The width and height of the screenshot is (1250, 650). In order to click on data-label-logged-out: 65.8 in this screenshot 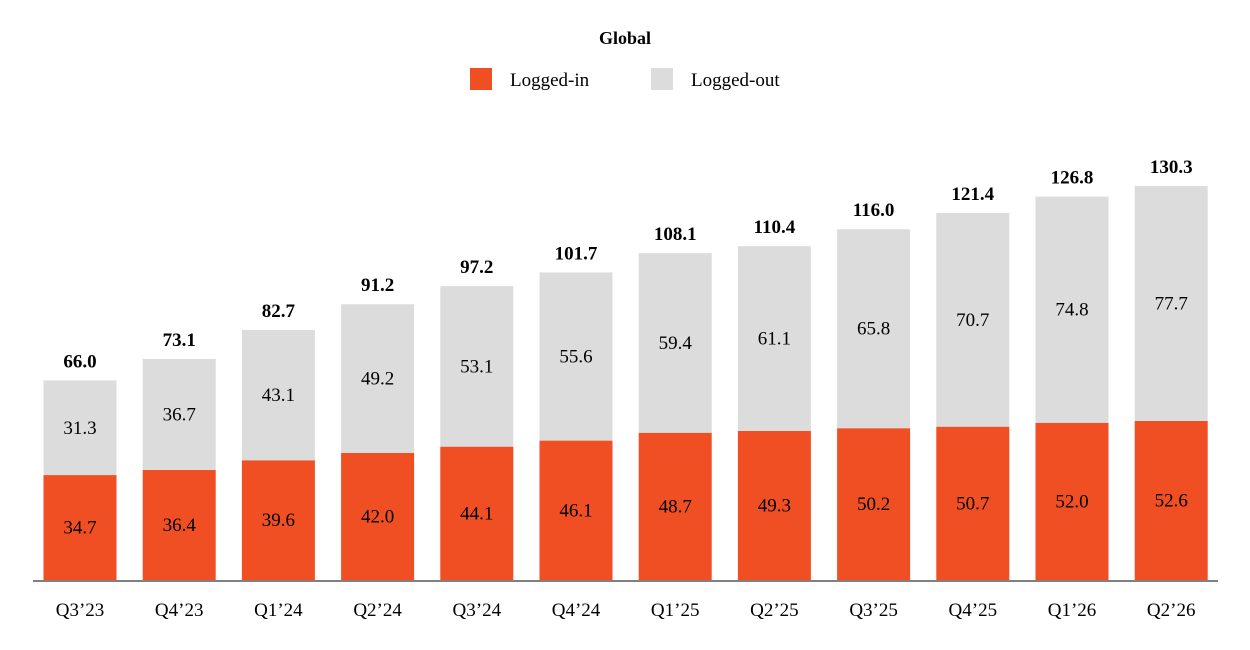, I will do `click(873, 329)`.